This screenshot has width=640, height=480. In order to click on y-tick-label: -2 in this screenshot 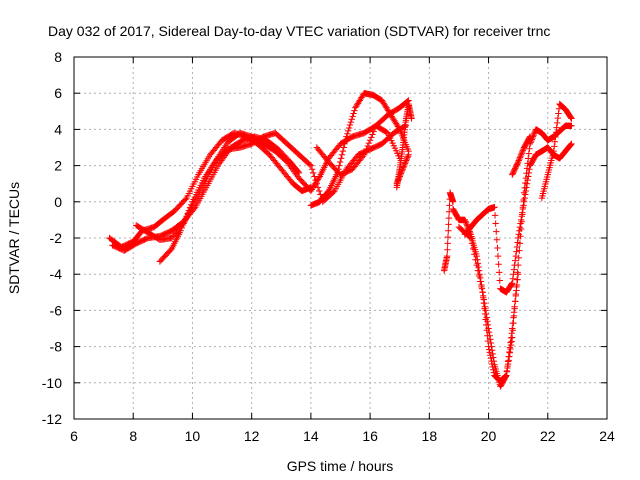, I will do `click(56, 238)`.